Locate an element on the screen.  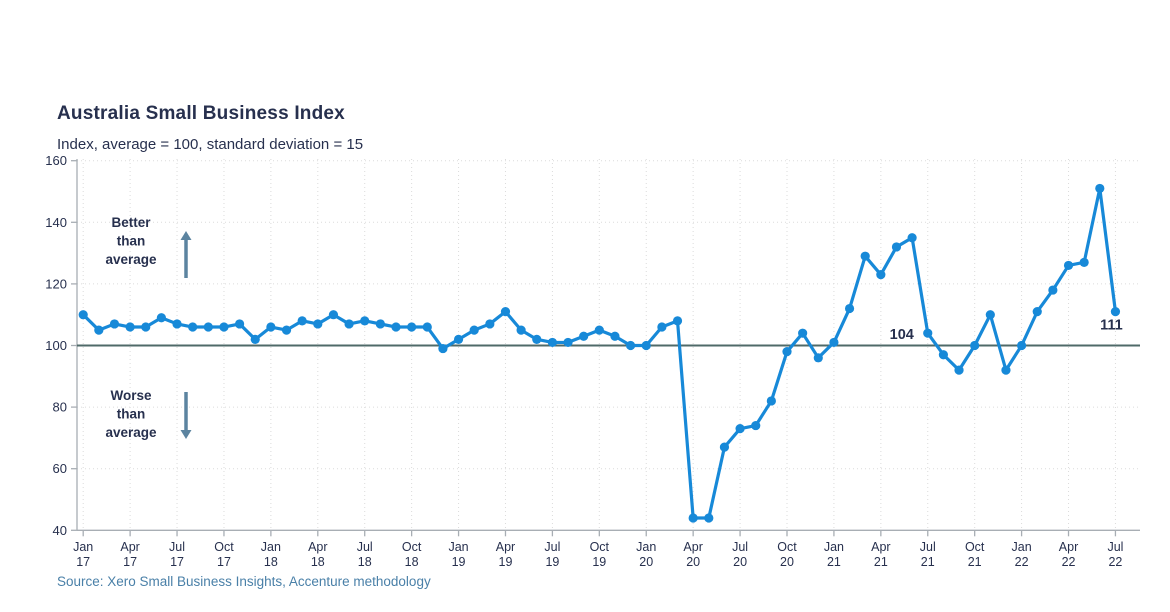
worse-than-average-label: average is located at coordinates (131, 432).